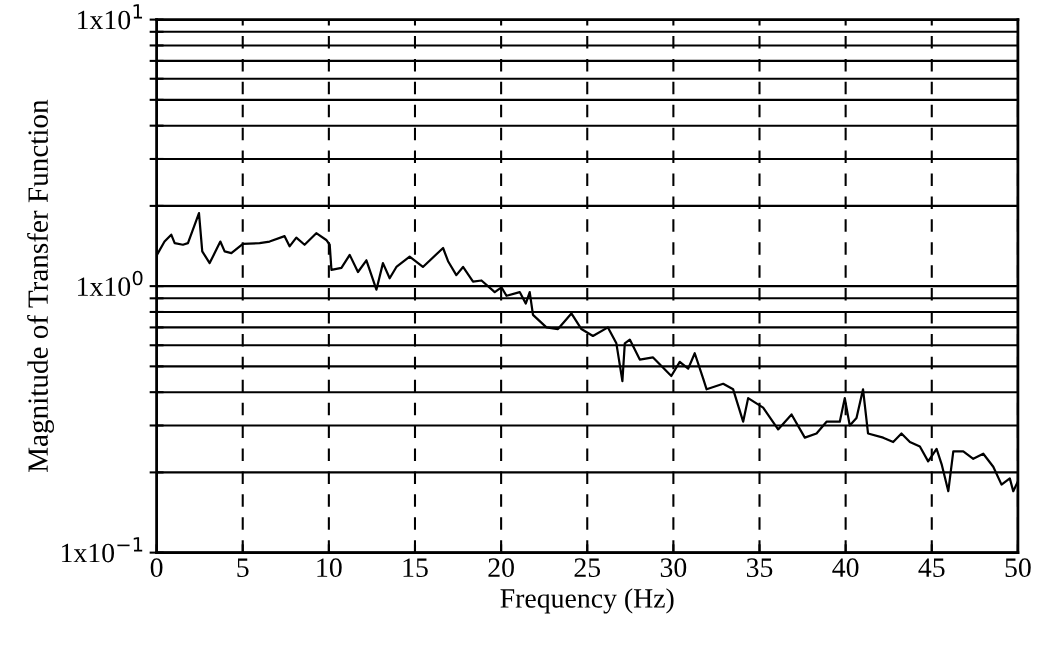  Describe the element at coordinates (329, 568) in the screenshot. I see `x-tick-label: 10` at that location.